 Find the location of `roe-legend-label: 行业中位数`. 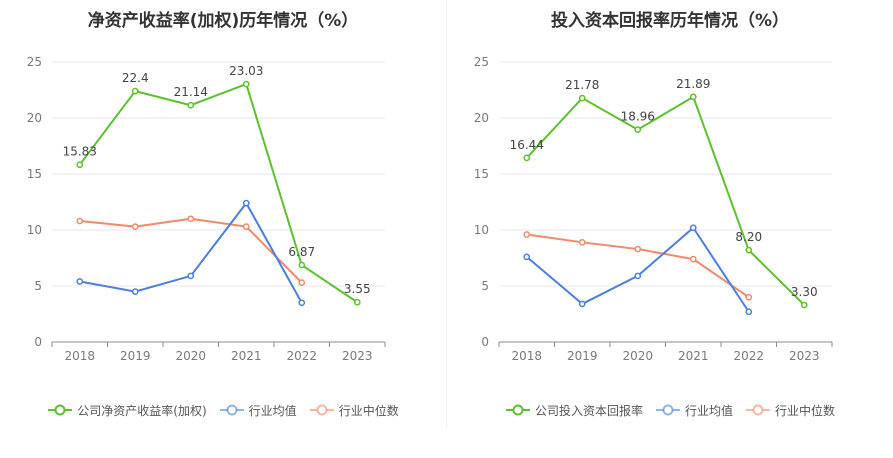

roe-legend-label: 行业中位数 is located at coordinates (368, 410).